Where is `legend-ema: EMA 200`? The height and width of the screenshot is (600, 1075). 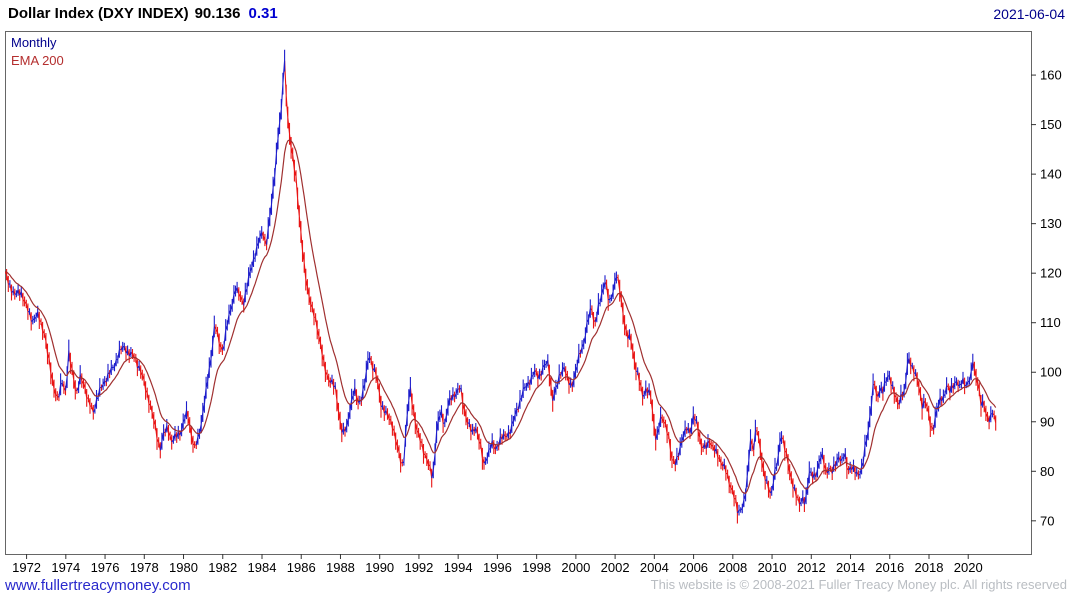
legend-ema: EMA 200 is located at coordinates (37, 60).